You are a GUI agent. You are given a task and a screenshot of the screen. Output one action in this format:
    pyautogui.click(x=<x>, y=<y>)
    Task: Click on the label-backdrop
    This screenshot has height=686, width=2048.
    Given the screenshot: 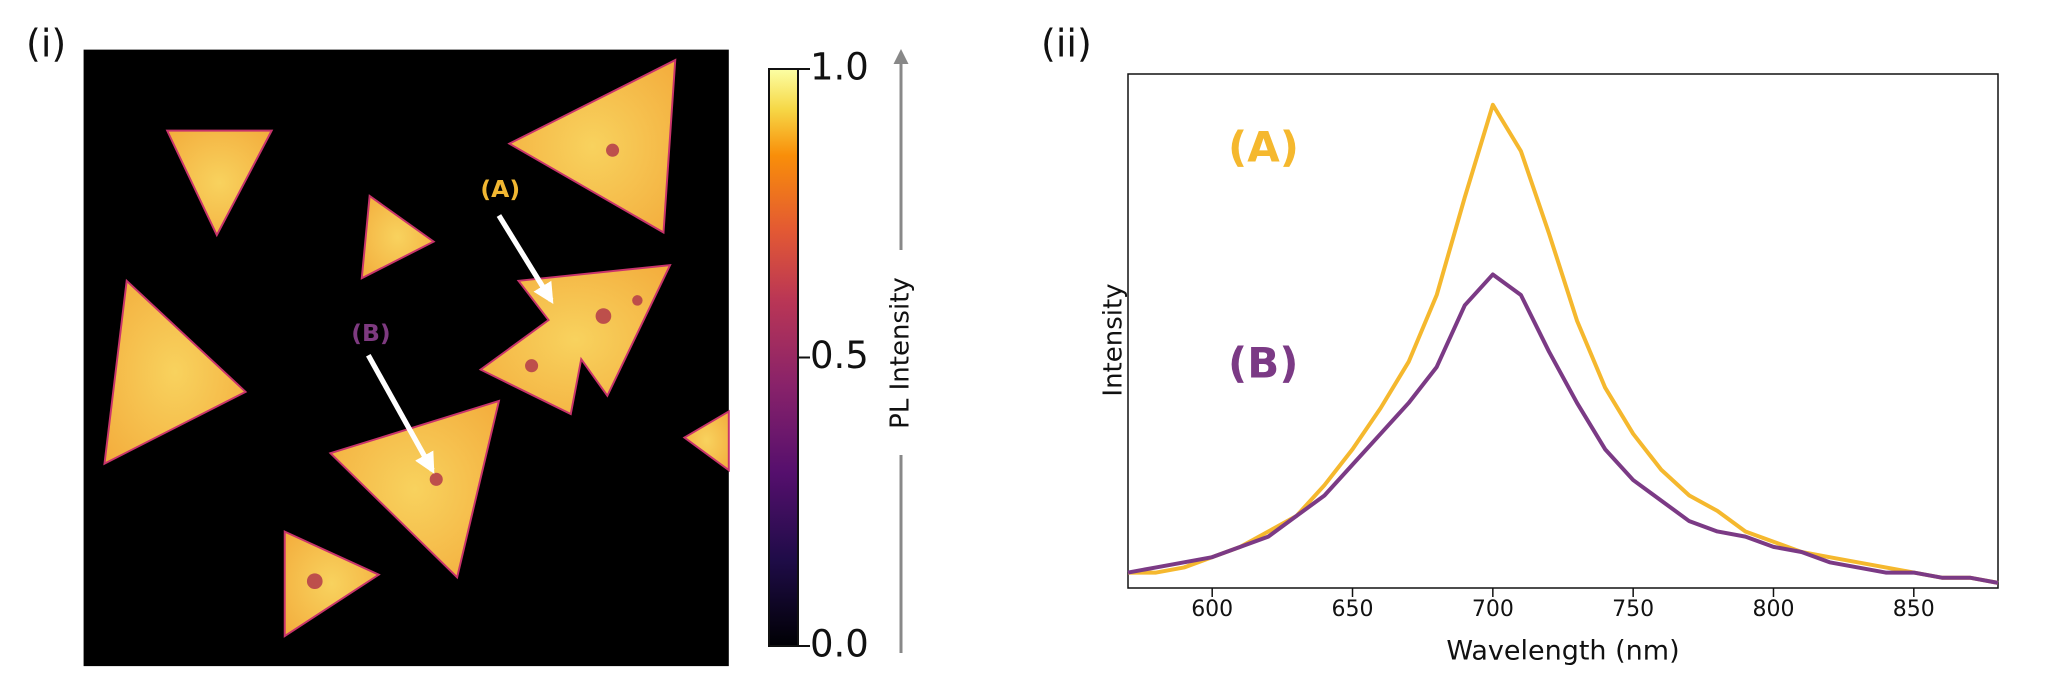 What is the action you would take?
    pyautogui.click(x=901, y=352)
    